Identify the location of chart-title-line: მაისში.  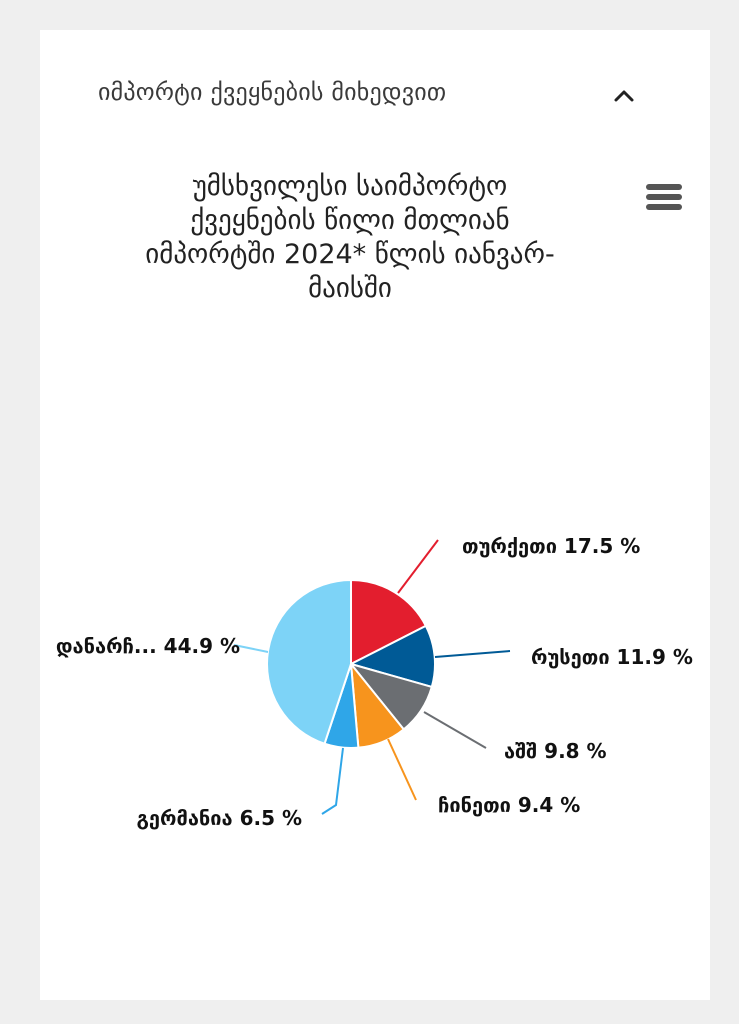
(350, 288).